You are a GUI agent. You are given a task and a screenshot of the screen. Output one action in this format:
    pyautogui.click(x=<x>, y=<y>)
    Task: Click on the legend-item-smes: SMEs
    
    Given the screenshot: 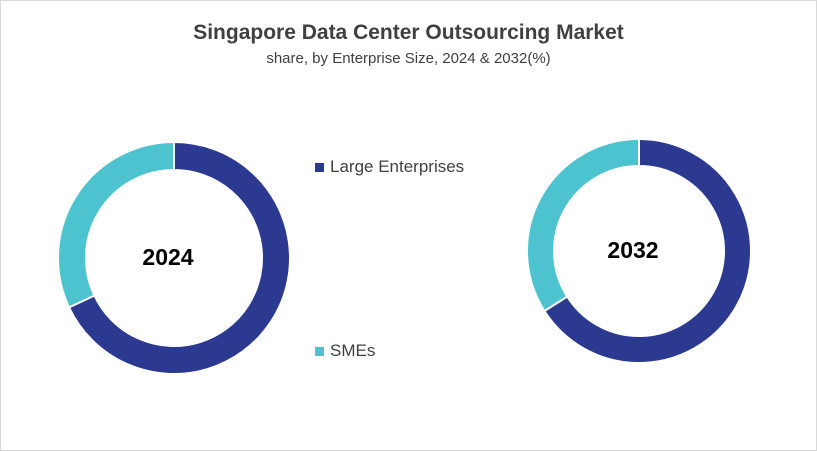 What is the action you would take?
    pyautogui.click(x=345, y=351)
    